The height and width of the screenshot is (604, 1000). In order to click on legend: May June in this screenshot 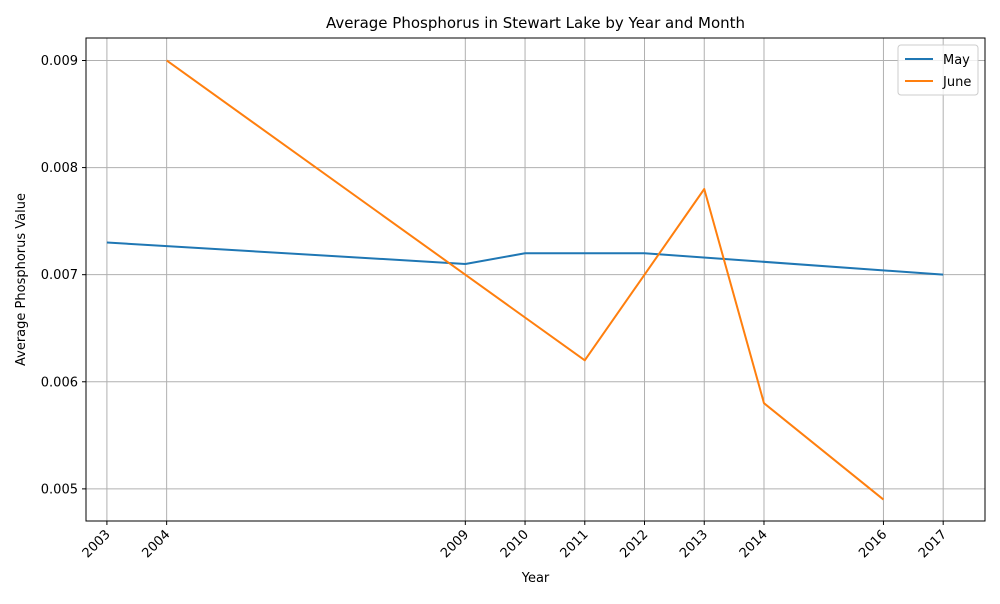, I will do `click(938, 70)`.